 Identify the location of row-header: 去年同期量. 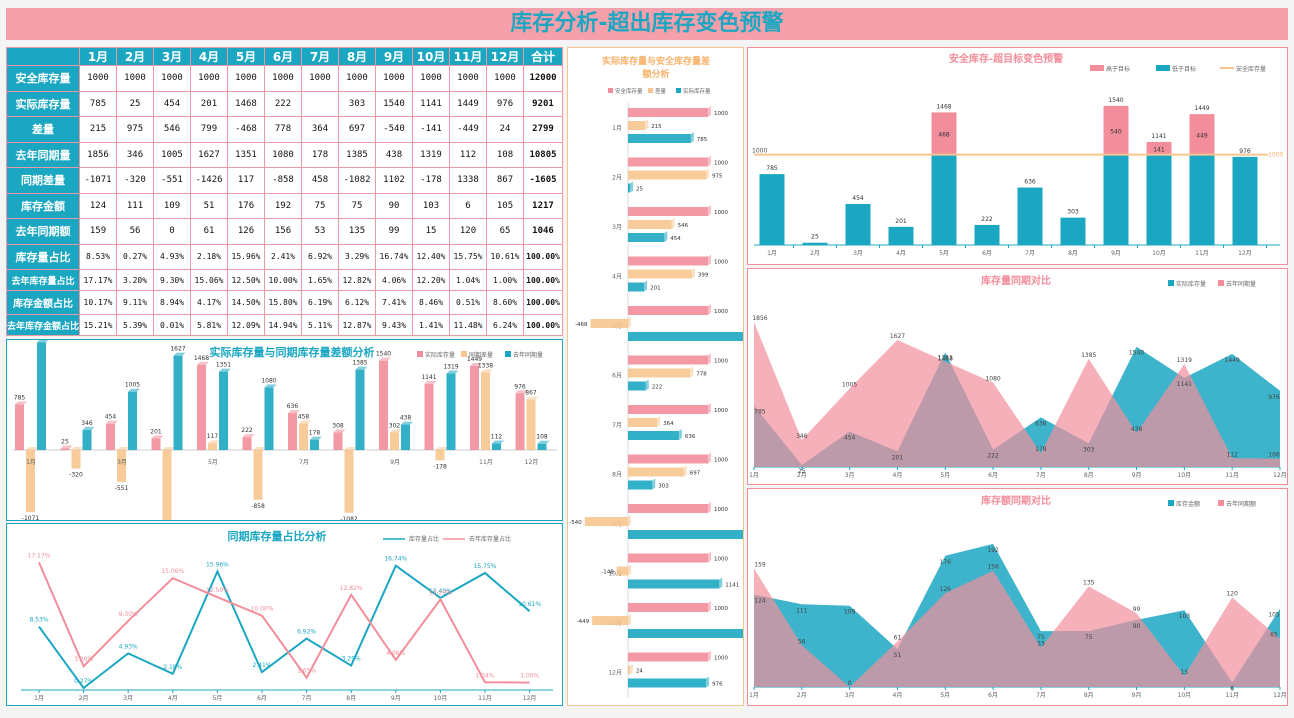
(43, 154).